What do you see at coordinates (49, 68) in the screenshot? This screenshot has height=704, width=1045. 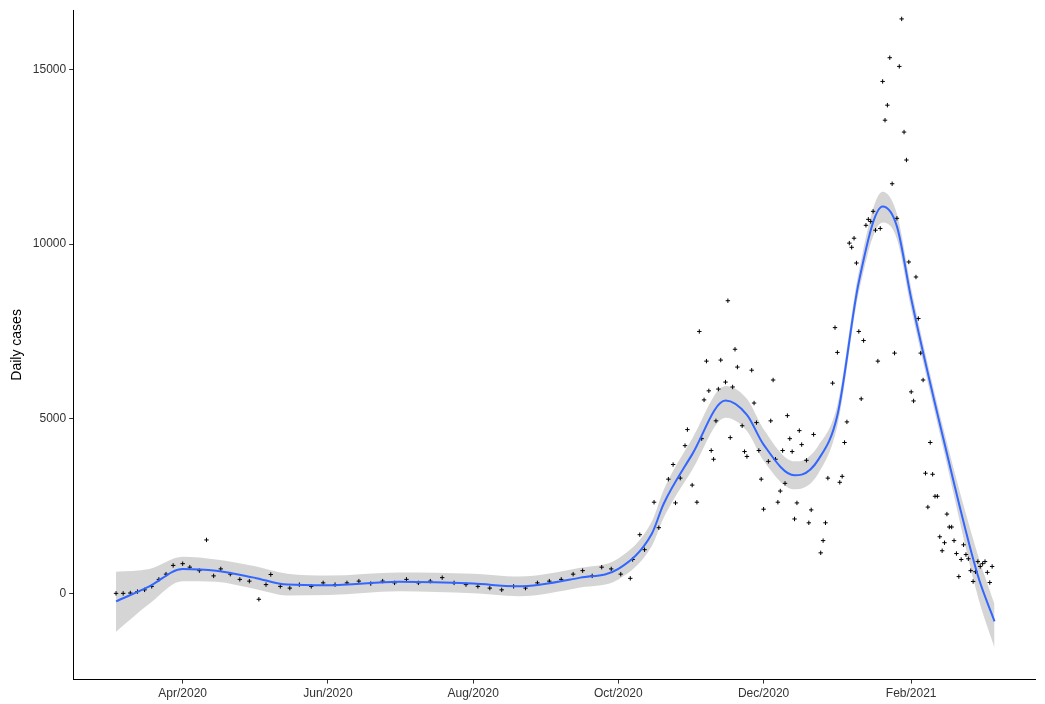 I see `y-tick-label: 15000` at bounding box center [49, 68].